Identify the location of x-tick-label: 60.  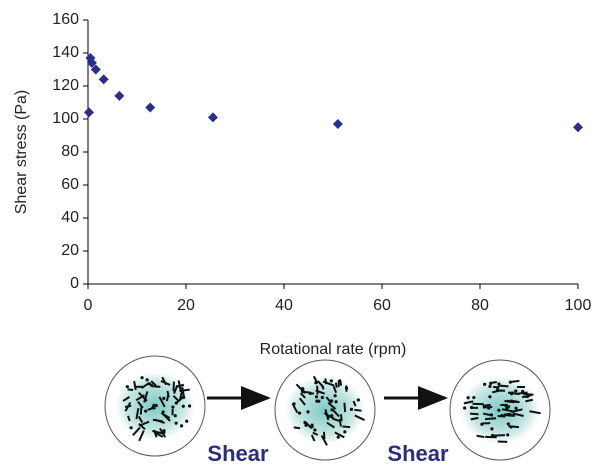
(382, 305).